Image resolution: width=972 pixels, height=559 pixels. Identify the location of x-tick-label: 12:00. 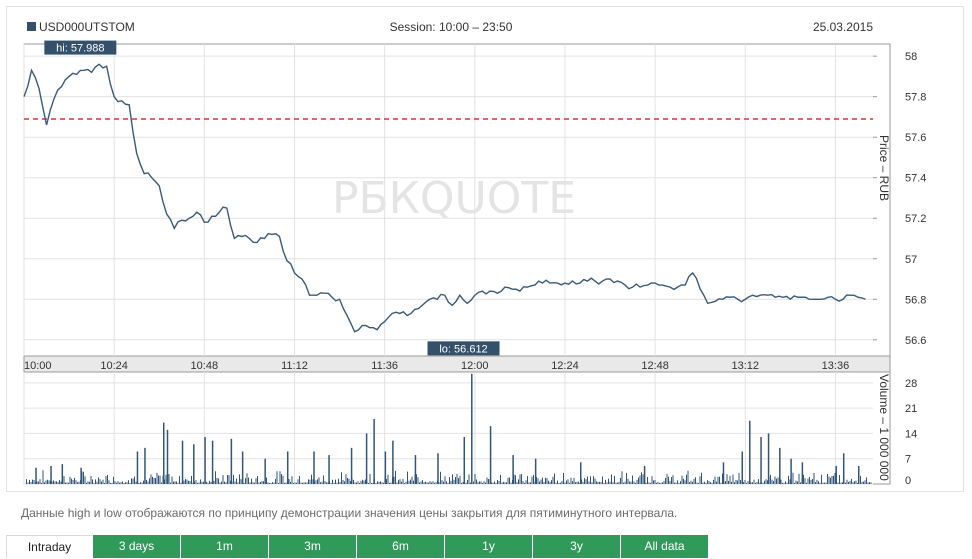
(475, 366).